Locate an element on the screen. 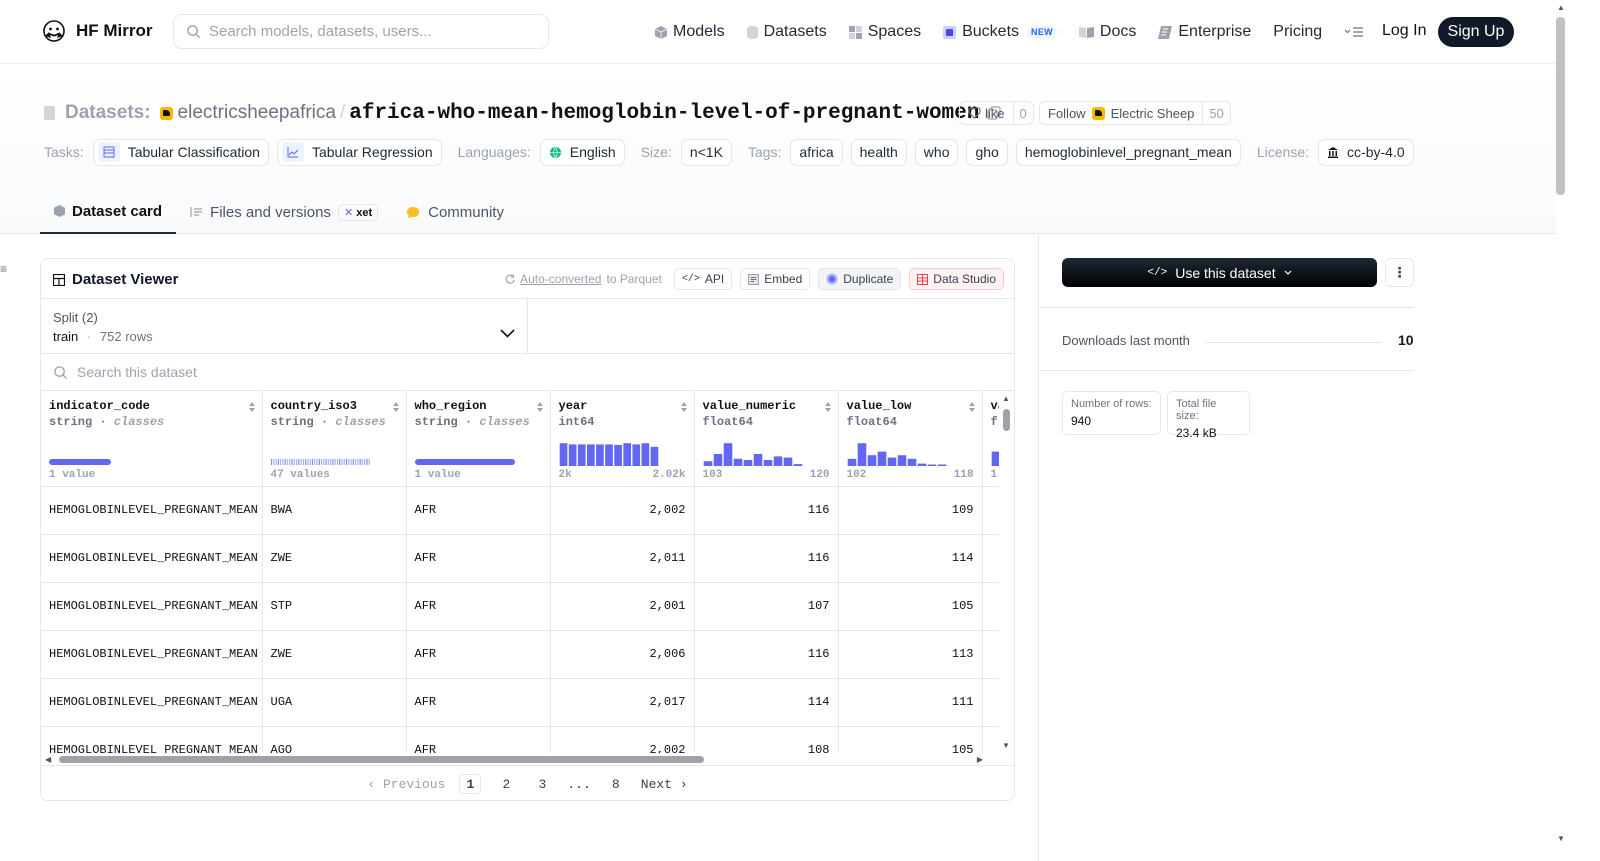  pager-previous: ‹ Previous is located at coordinates (406, 784).